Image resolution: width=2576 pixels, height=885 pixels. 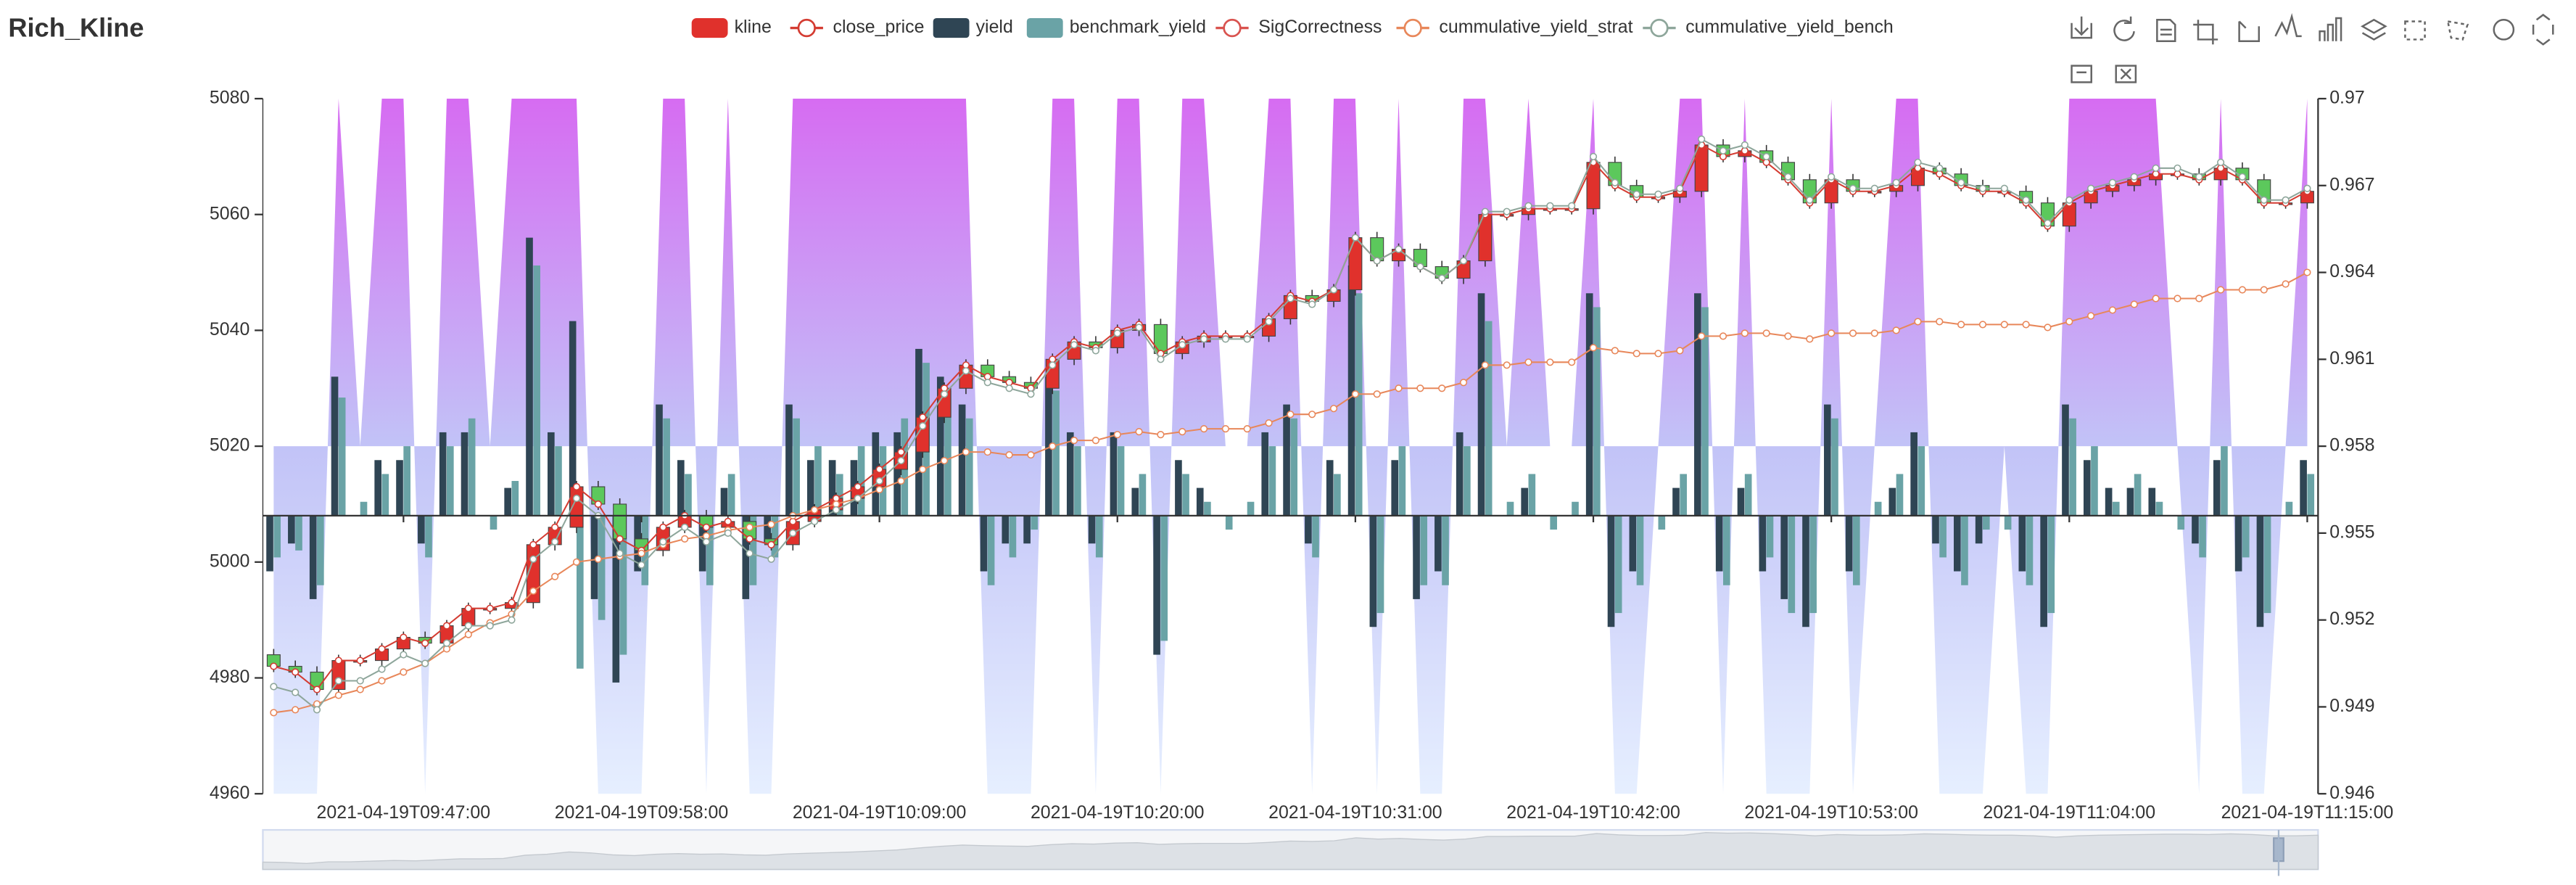 I want to click on y-tick-label: 5020, so click(x=229, y=445).